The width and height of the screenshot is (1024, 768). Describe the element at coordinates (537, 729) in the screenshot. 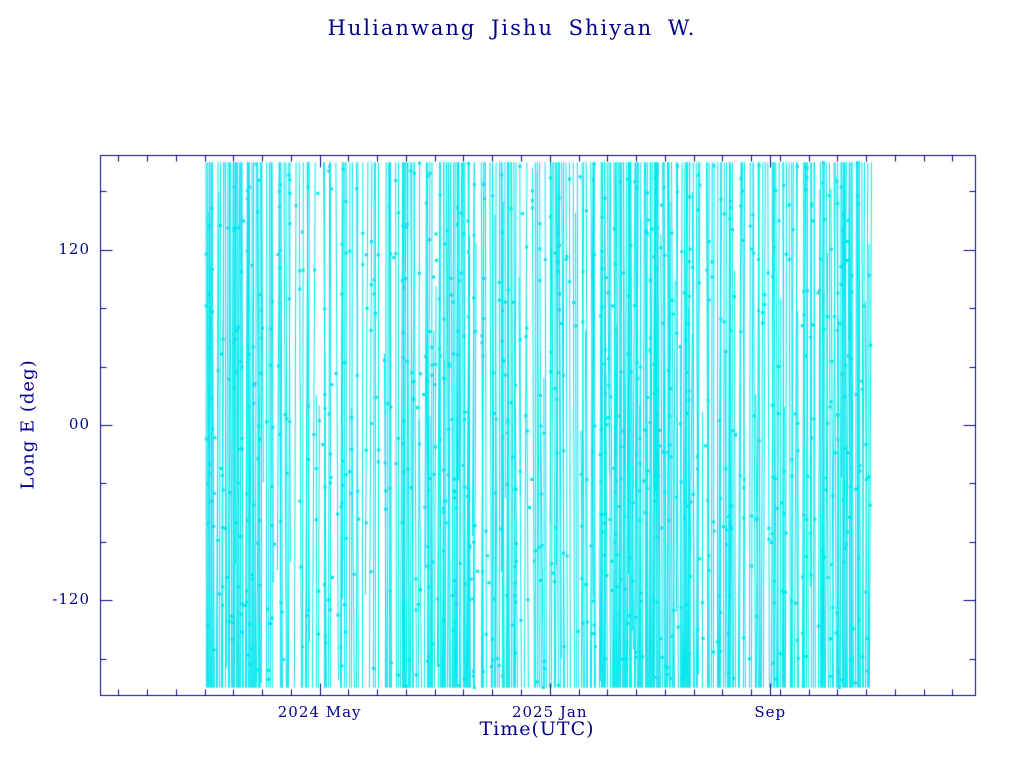

I see `x-axis-label: Time(UTC)` at that location.